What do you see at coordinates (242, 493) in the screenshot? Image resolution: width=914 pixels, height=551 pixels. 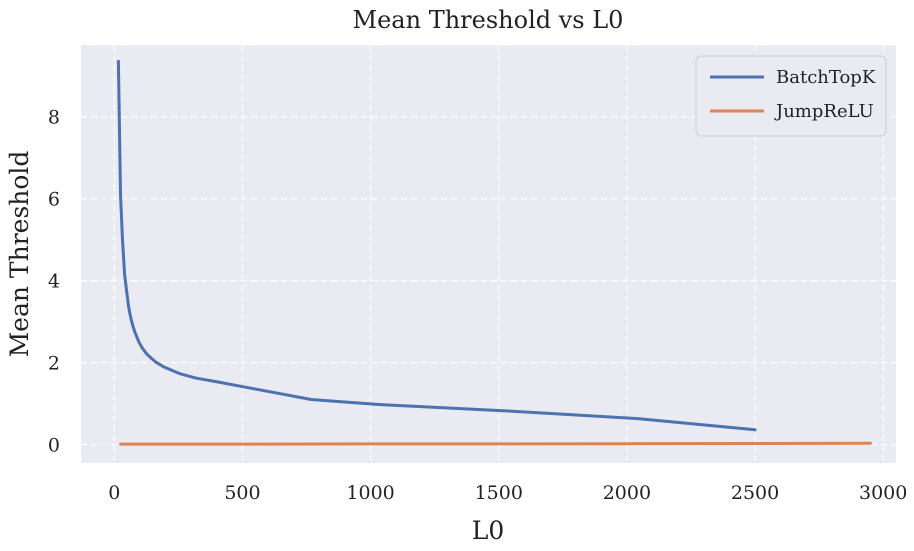 I see `x-tick-label-500: 500` at bounding box center [242, 493].